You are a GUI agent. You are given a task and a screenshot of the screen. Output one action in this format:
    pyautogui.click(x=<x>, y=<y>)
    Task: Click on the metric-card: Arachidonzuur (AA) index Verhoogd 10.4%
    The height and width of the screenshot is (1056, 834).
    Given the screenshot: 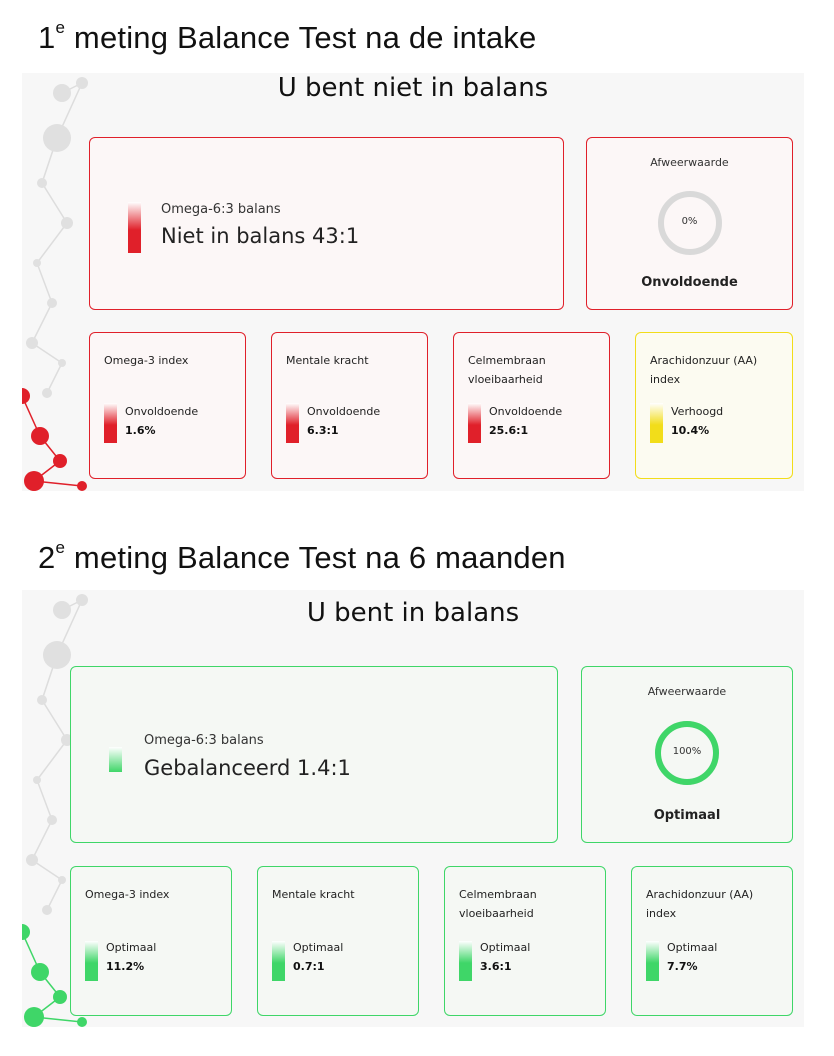 What is the action you would take?
    pyautogui.click(x=714, y=405)
    